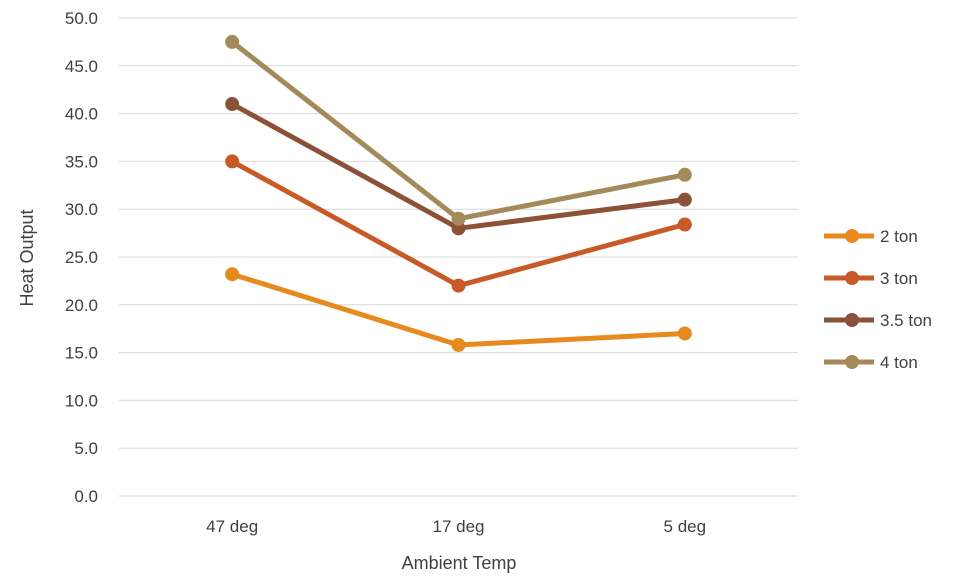 This screenshot has width=959, height=576. I want to click on legend-item: 4 ton, so click(871, 362).